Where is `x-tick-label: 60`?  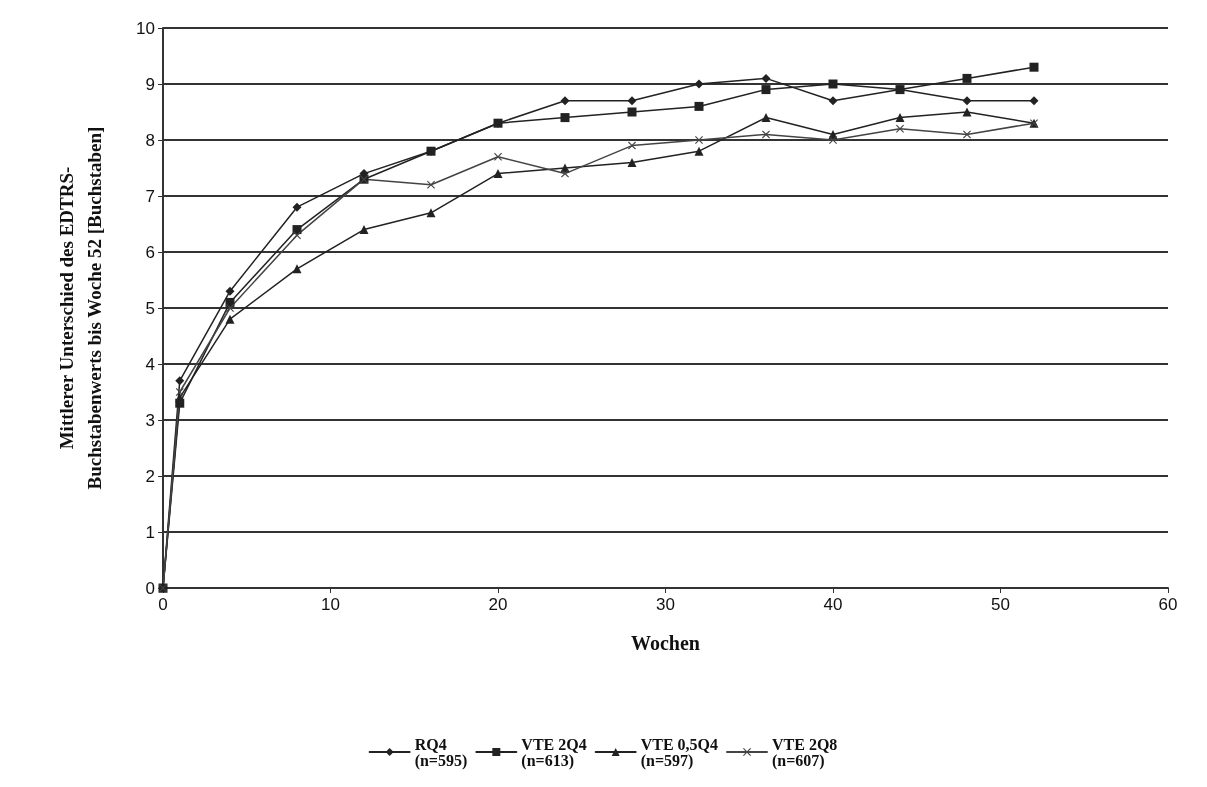
x-tick-label: 60 is located at coordinates (1168, 604).